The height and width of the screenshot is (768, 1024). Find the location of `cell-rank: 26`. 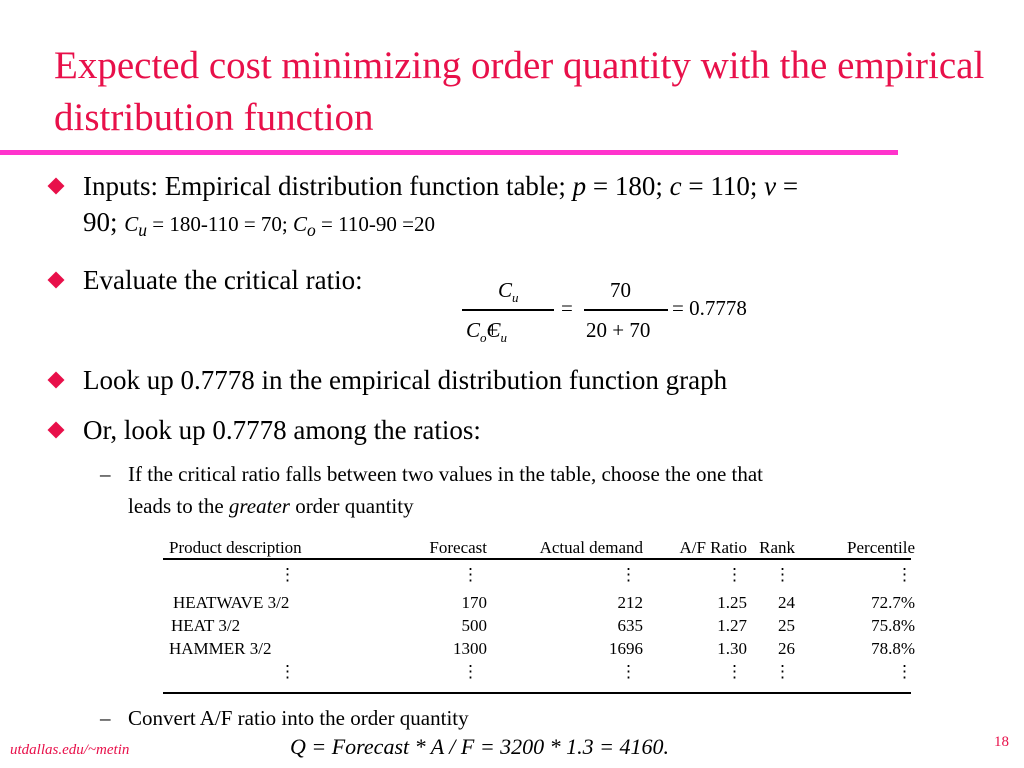

cell-rank: 26 is located at coordinates (786, 648).